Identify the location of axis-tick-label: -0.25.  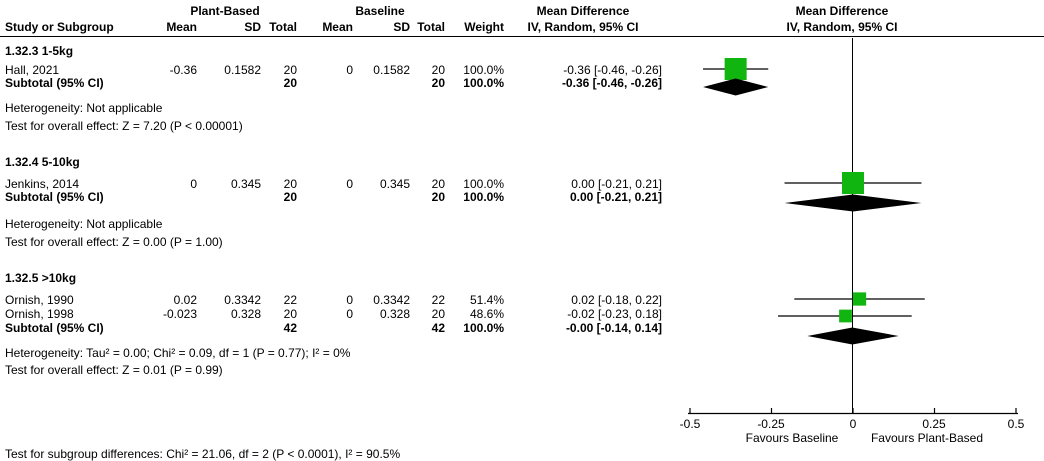
(771, 424).